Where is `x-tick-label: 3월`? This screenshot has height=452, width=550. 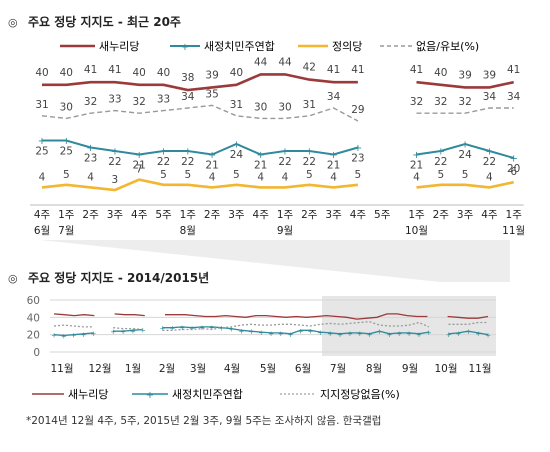
x-tick-label: 3월 is located at coordinates (198, 369).